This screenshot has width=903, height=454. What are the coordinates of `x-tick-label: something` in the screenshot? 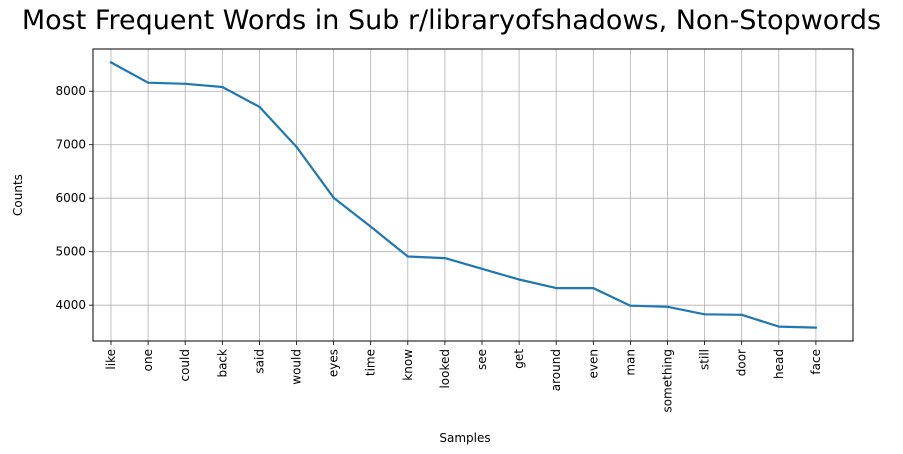 It's located at (668, 381).